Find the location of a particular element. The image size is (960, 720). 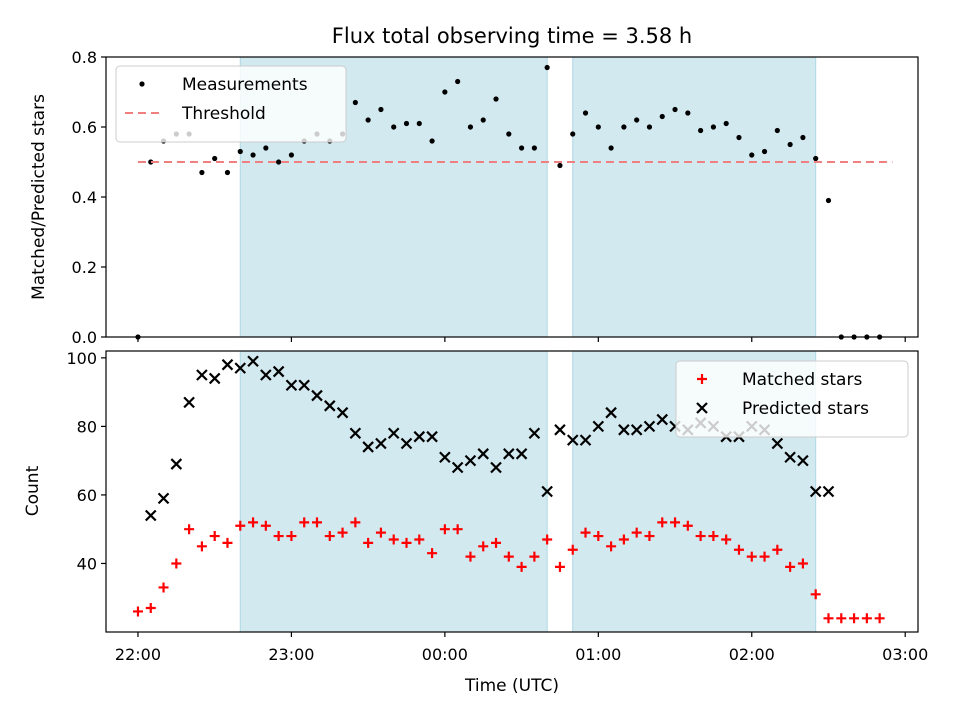

legend-label-threshold: Threshold is located at coordinates (223, 114).